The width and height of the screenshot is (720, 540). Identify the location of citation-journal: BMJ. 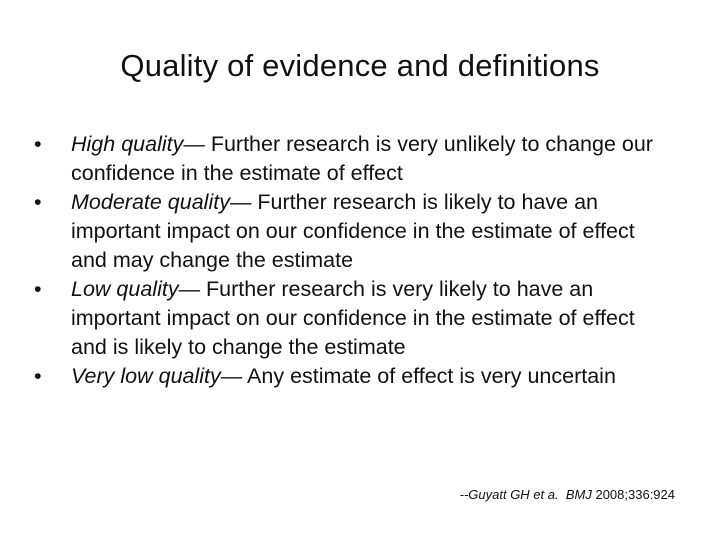
(578, 494).